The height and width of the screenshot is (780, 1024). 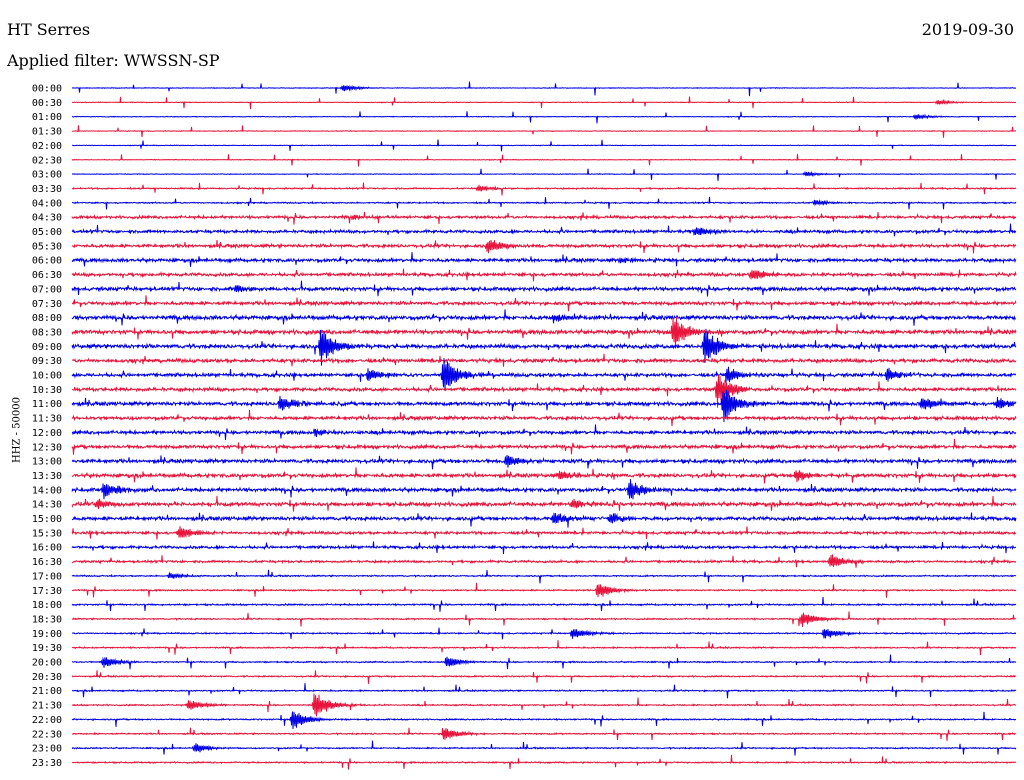 I want to click on time-tick-label: 12:30, so click(x=47, y=447).